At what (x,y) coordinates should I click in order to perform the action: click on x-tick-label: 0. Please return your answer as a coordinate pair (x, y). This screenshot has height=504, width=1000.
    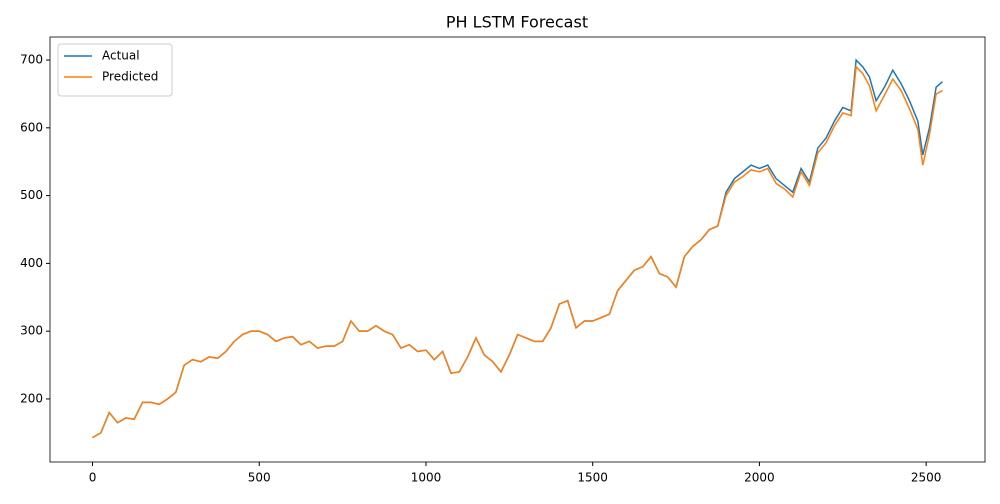
    Looking at the image, I should click on (93, 478).